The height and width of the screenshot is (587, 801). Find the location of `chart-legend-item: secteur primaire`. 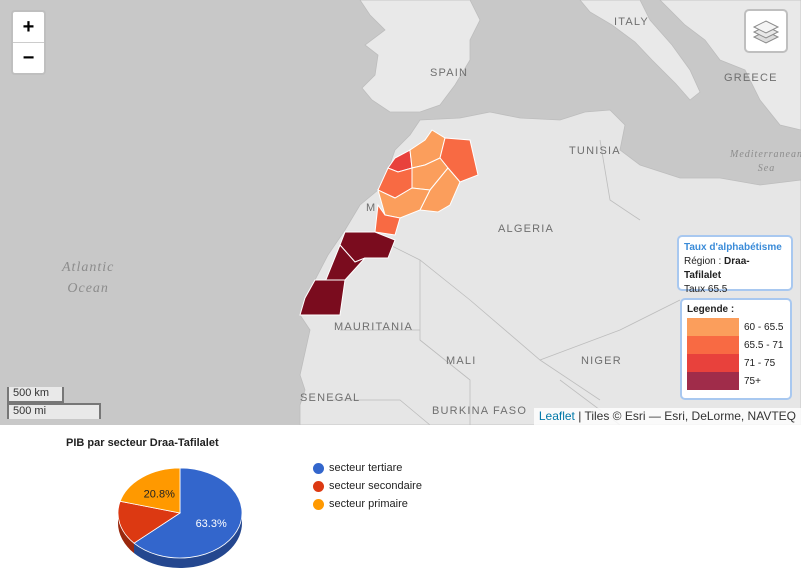

chart-legend-item: secteur primaire is located at coordinates (360, 504).